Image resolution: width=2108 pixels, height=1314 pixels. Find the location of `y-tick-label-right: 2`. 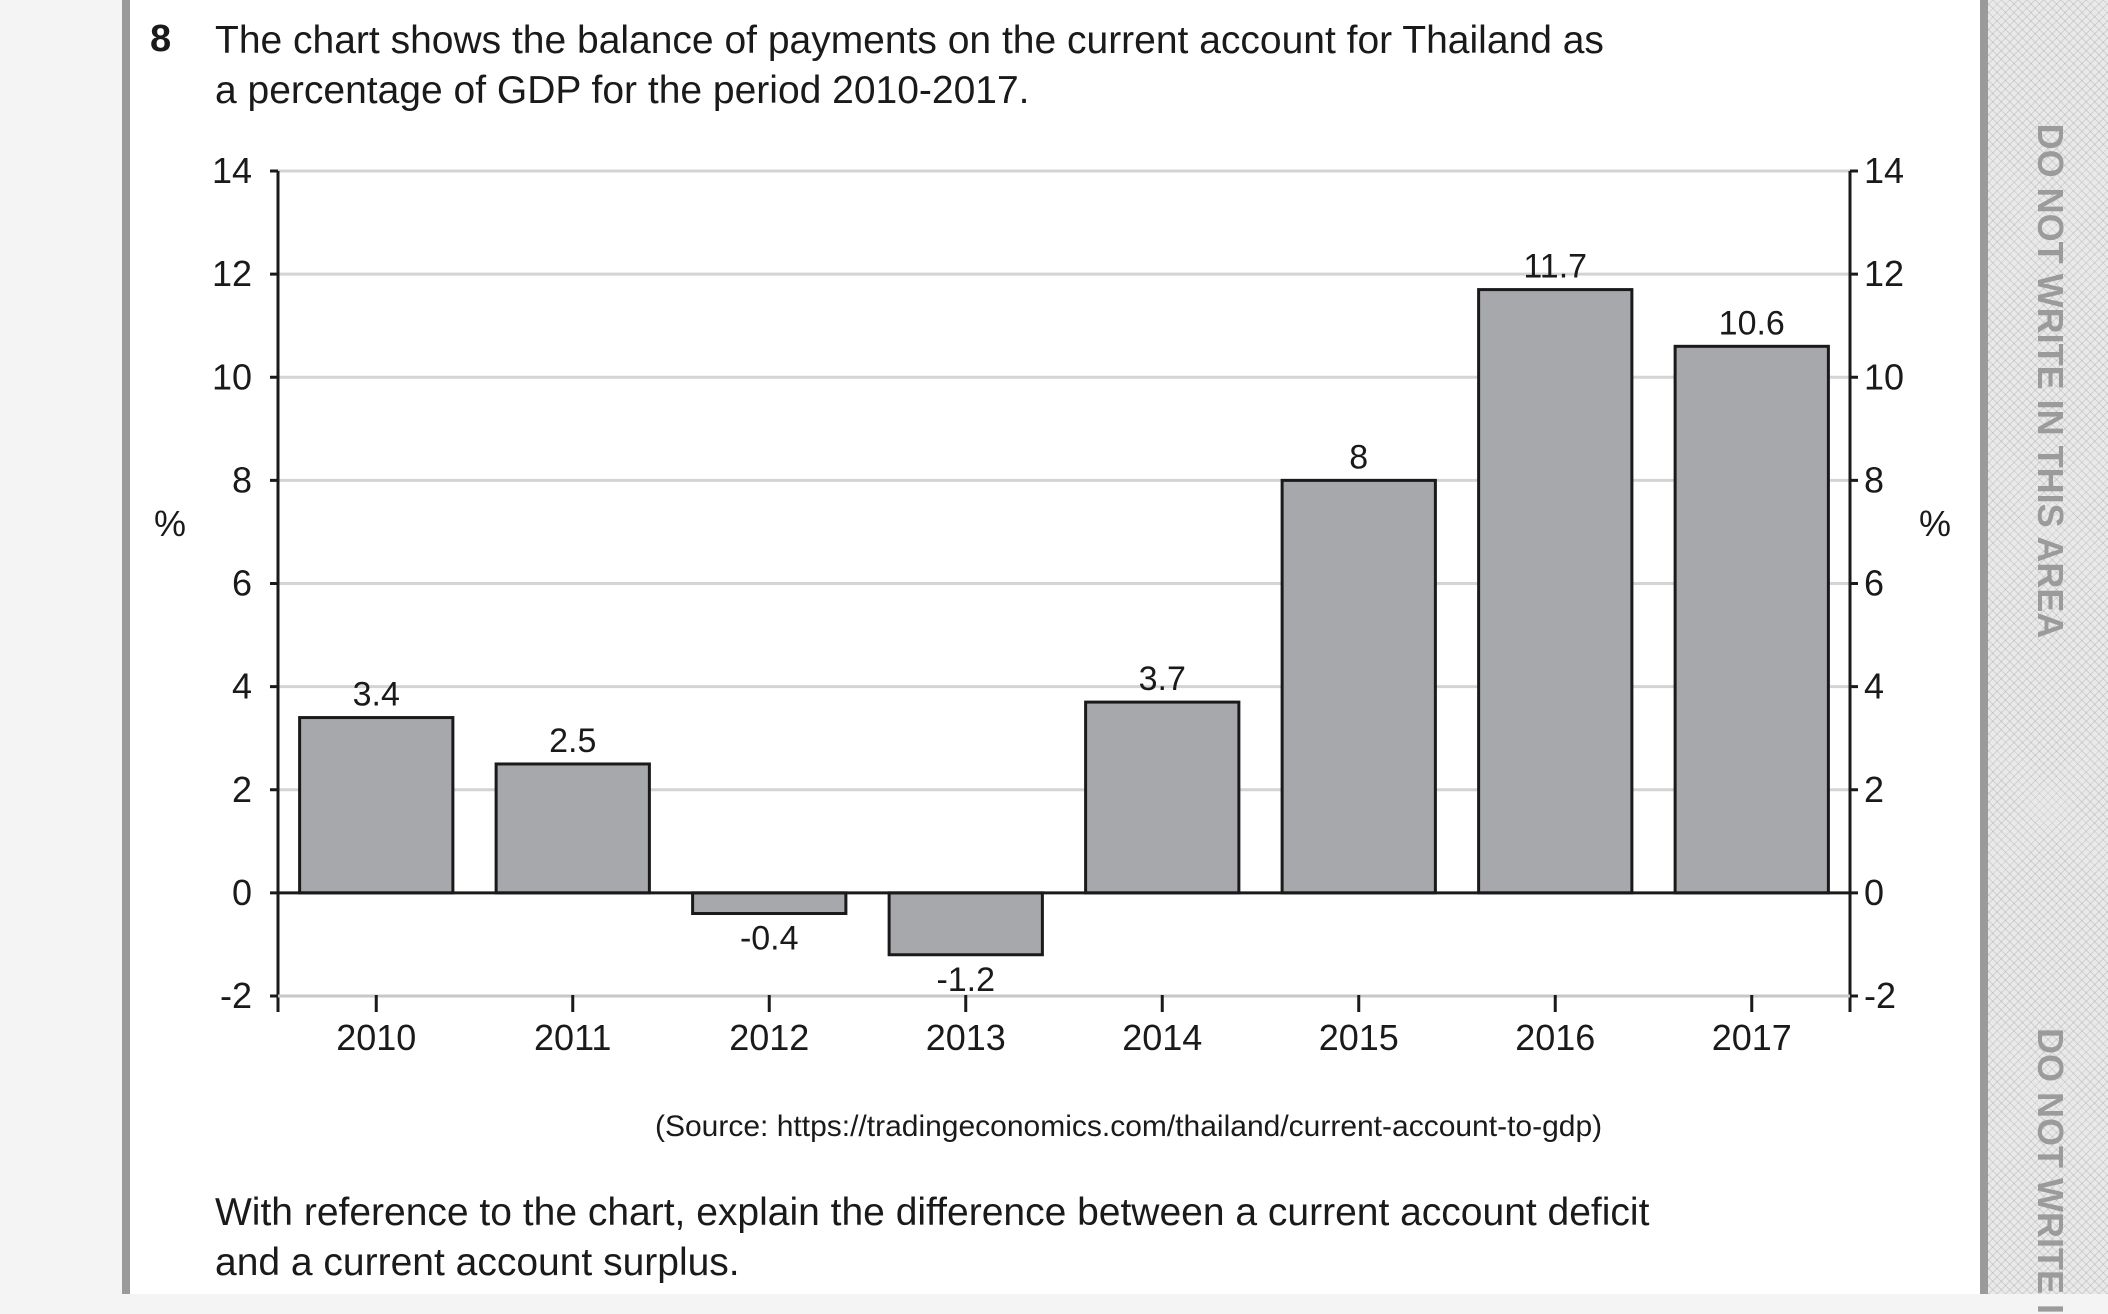

y-tick-label-right: 2 is located at coordinates (1874, 789).